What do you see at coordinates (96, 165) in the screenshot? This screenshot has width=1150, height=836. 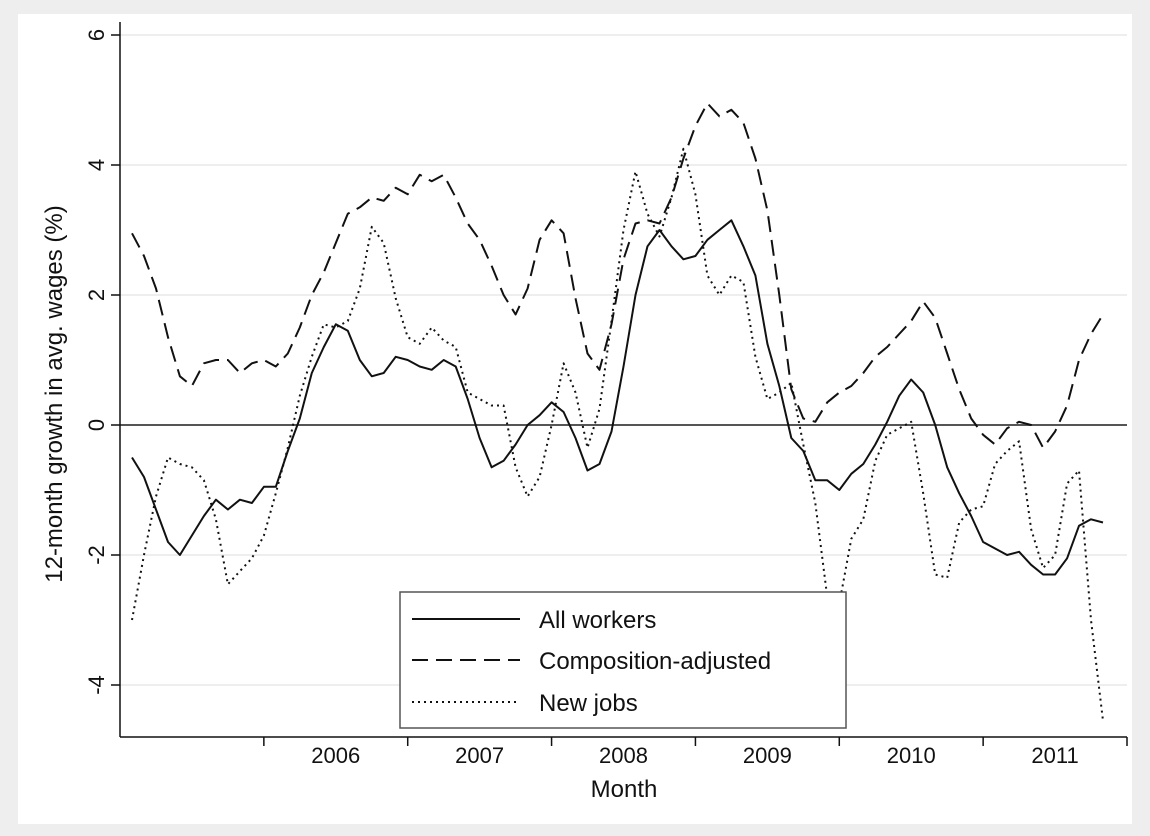 I see `y-tick-label: 4` at bounding box center [96, 165].